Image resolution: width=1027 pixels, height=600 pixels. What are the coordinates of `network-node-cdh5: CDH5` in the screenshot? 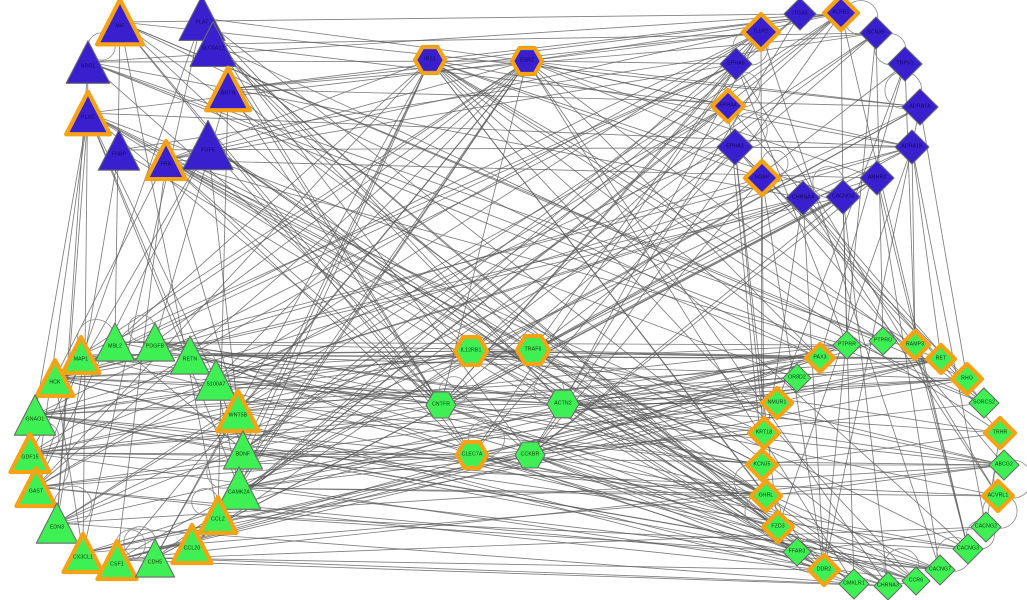 It's located at (155, 558).